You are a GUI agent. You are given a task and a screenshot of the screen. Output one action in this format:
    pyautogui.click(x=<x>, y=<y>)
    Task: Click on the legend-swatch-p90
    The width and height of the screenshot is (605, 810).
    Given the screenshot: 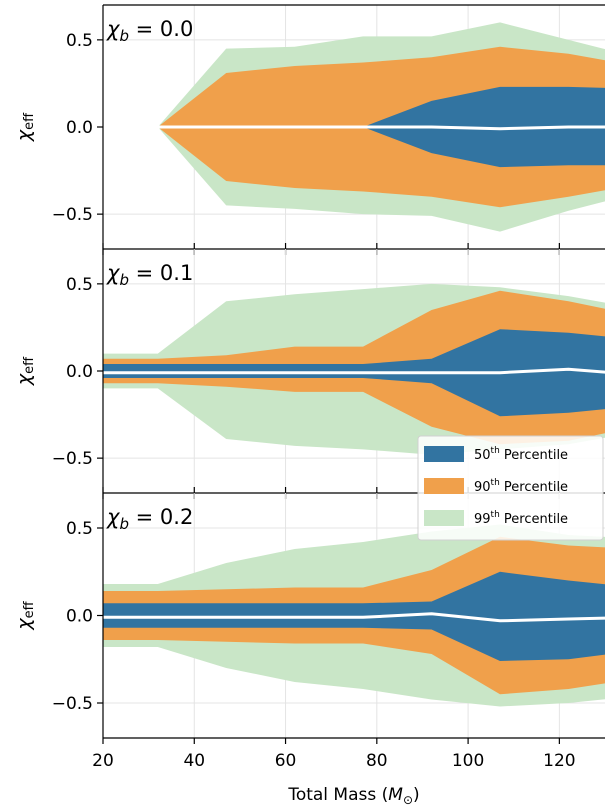 What is the action you would take?
    pyautogui.click(x=444, y=486)
    